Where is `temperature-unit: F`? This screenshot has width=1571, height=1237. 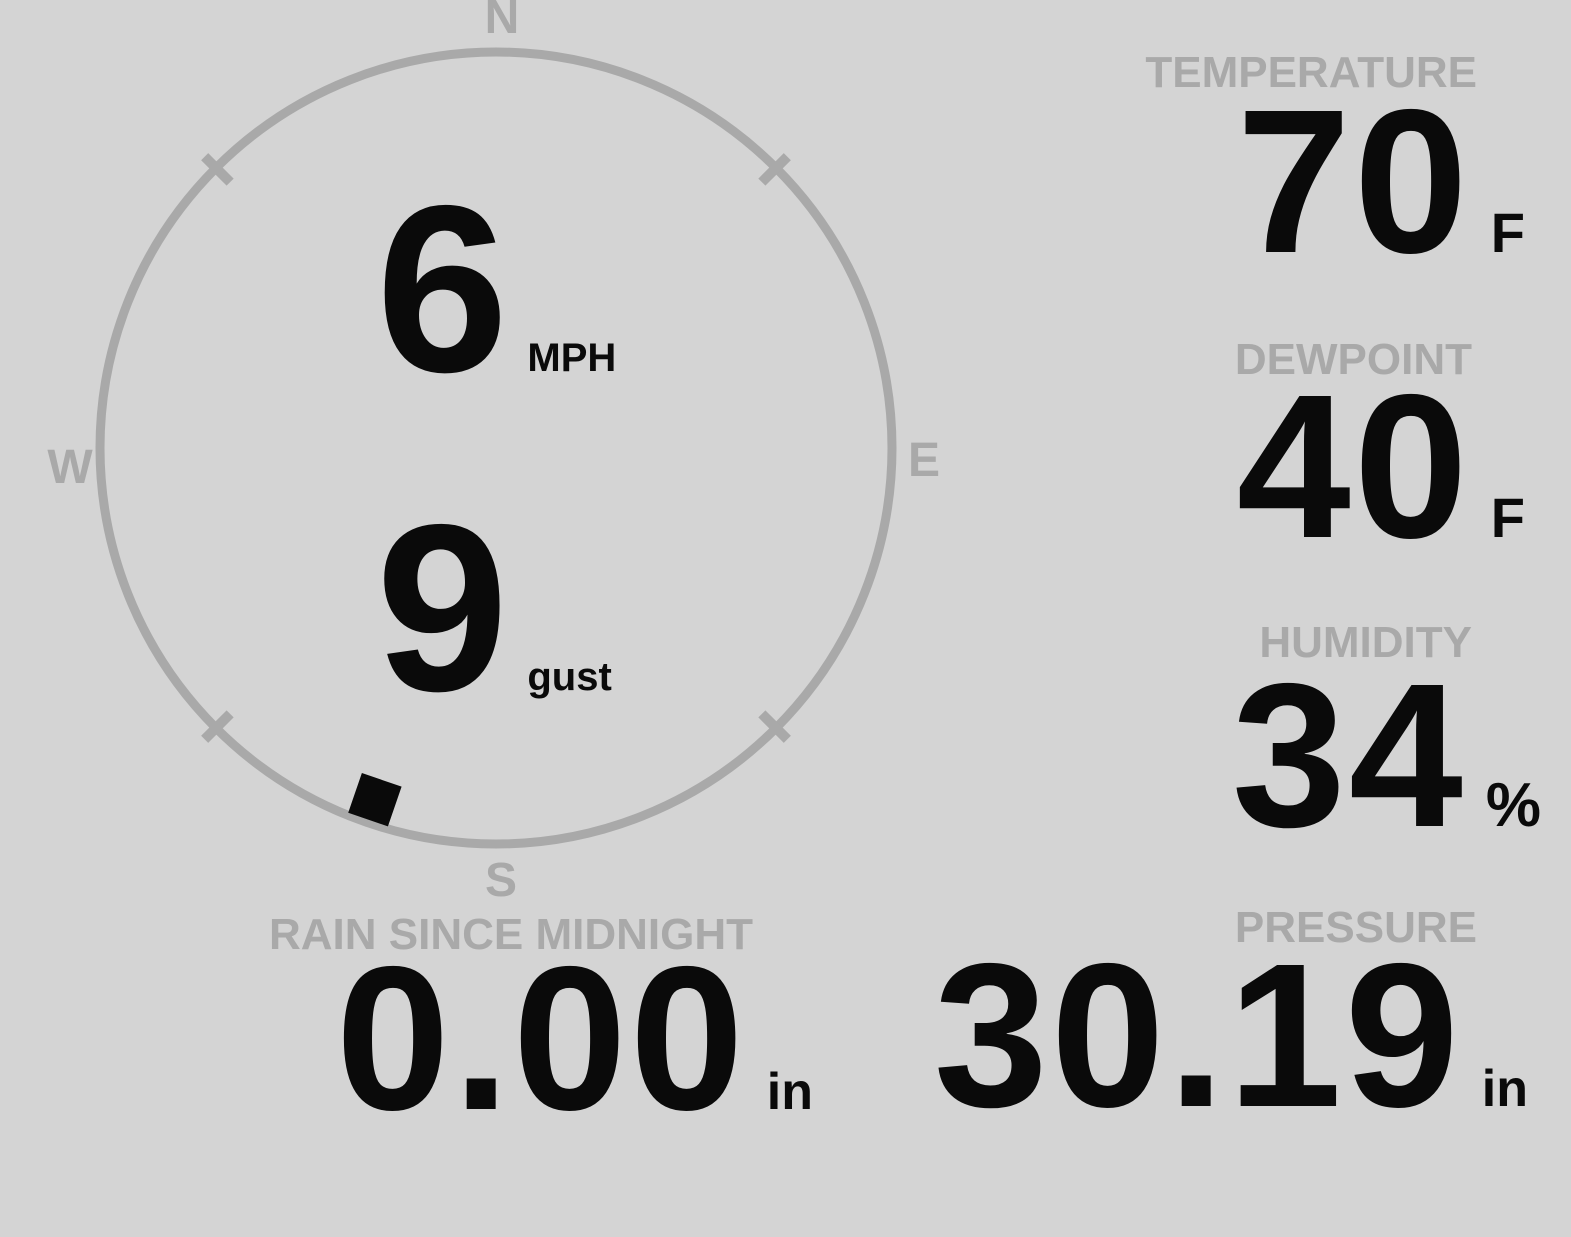 temperature-unit: F is located at coordinates (1507, 232).